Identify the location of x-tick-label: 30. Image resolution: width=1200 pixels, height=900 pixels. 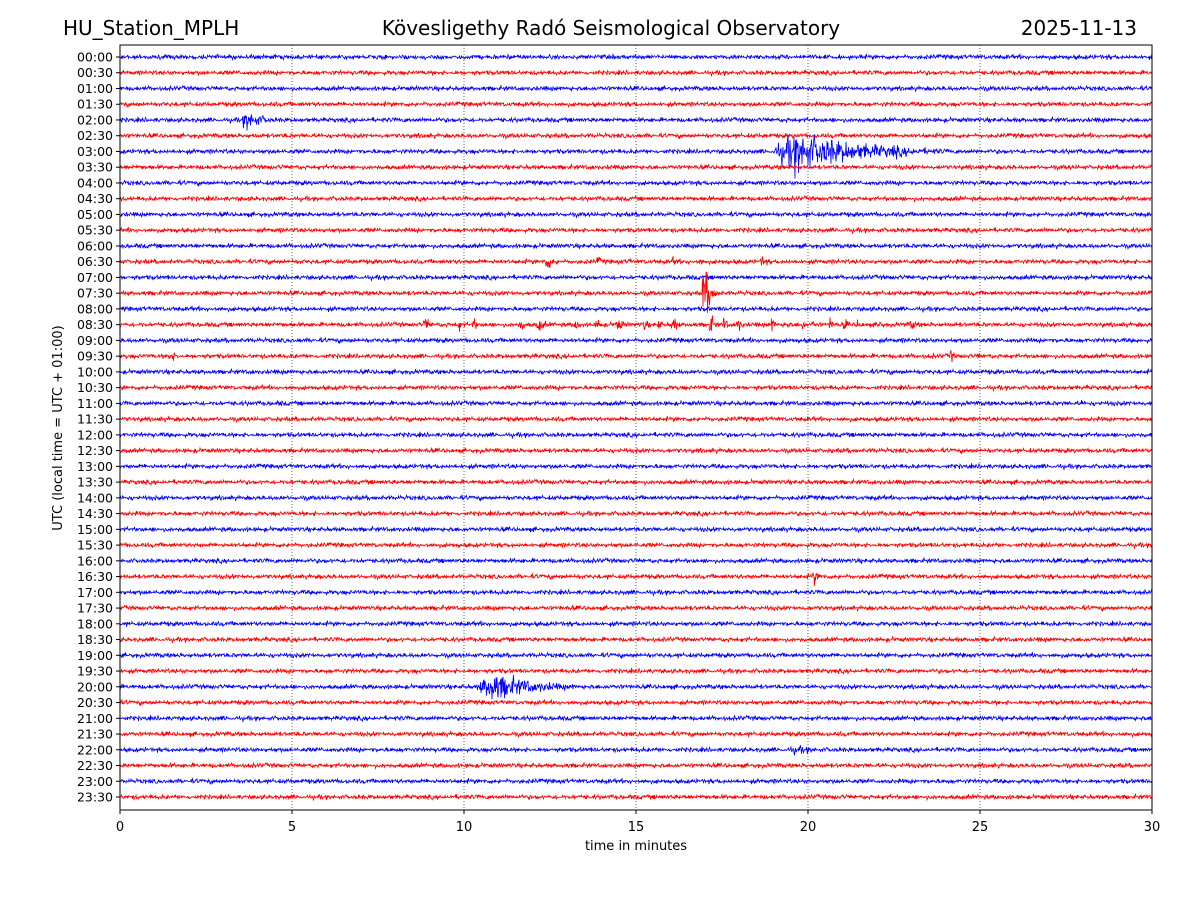
(1152, 827).